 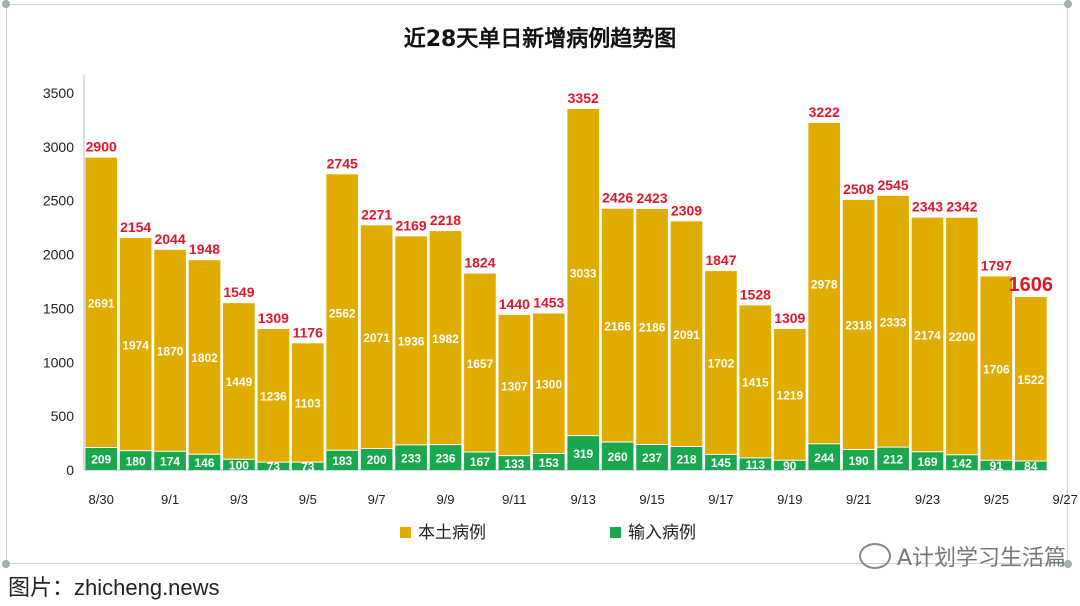 What do you see at coordinates (617, 198) in the screenshot?
I see `data-label-total: 2426` at bounding box center [617, 198].